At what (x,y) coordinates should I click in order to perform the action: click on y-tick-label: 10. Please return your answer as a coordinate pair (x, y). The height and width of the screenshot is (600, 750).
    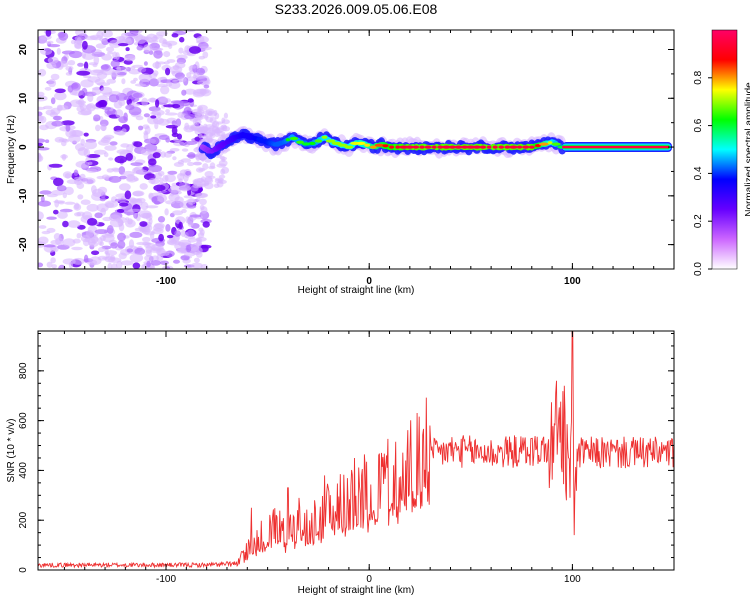
    Looking at the image, I should click on (23, 98).